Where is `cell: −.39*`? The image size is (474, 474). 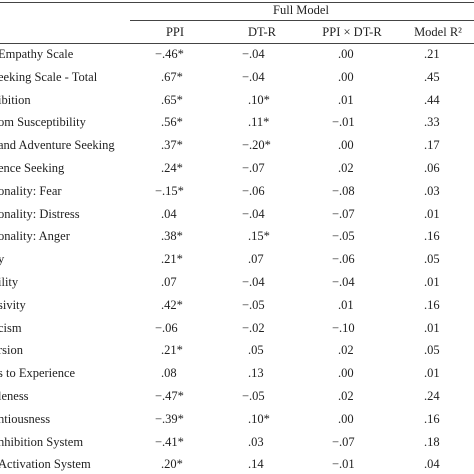 cell: −.39* is located at coordinates (169, 418).